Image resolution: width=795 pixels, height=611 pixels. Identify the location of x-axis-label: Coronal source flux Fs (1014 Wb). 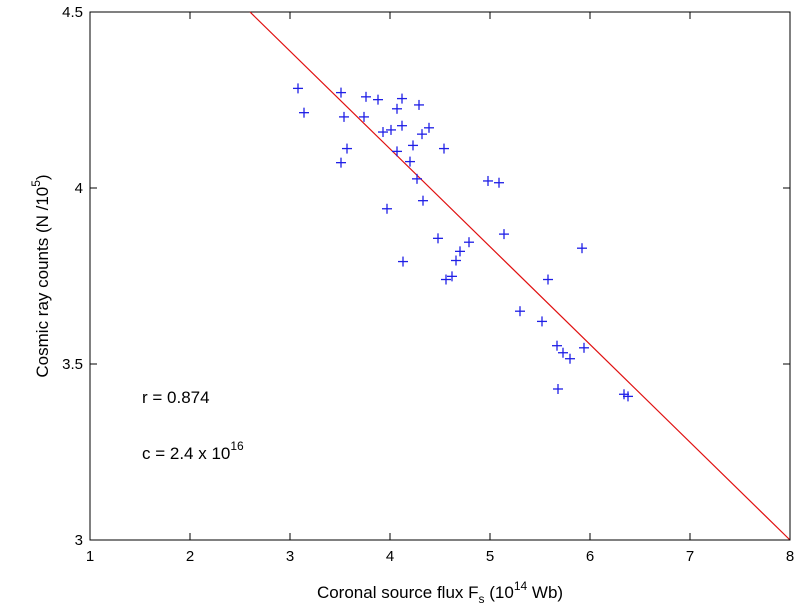
(440, 592).